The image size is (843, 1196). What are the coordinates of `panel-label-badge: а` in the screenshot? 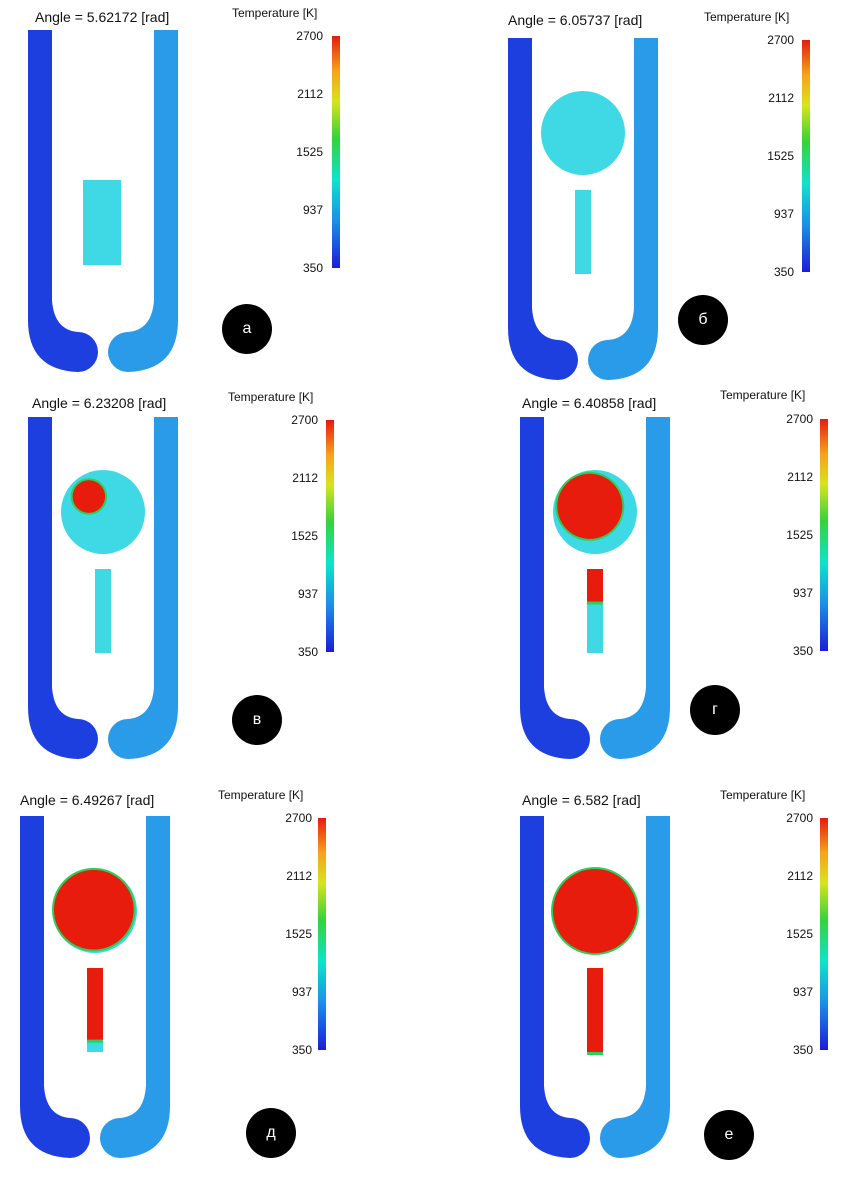 It's located at (247, 329).